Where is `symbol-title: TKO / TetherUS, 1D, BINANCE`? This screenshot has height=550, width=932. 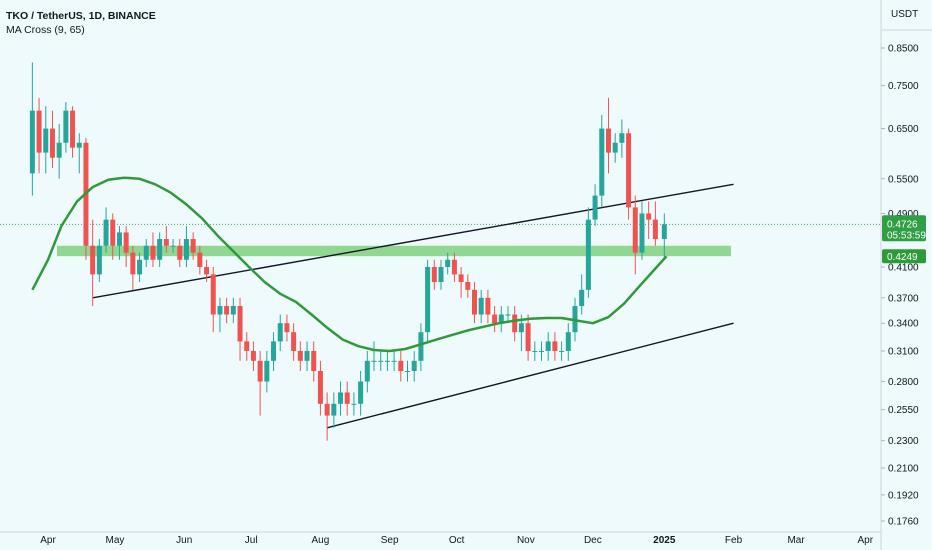
symbol-title: TKO / TetherUS, 1D, BINANCE is located at coordinates (81, 16).